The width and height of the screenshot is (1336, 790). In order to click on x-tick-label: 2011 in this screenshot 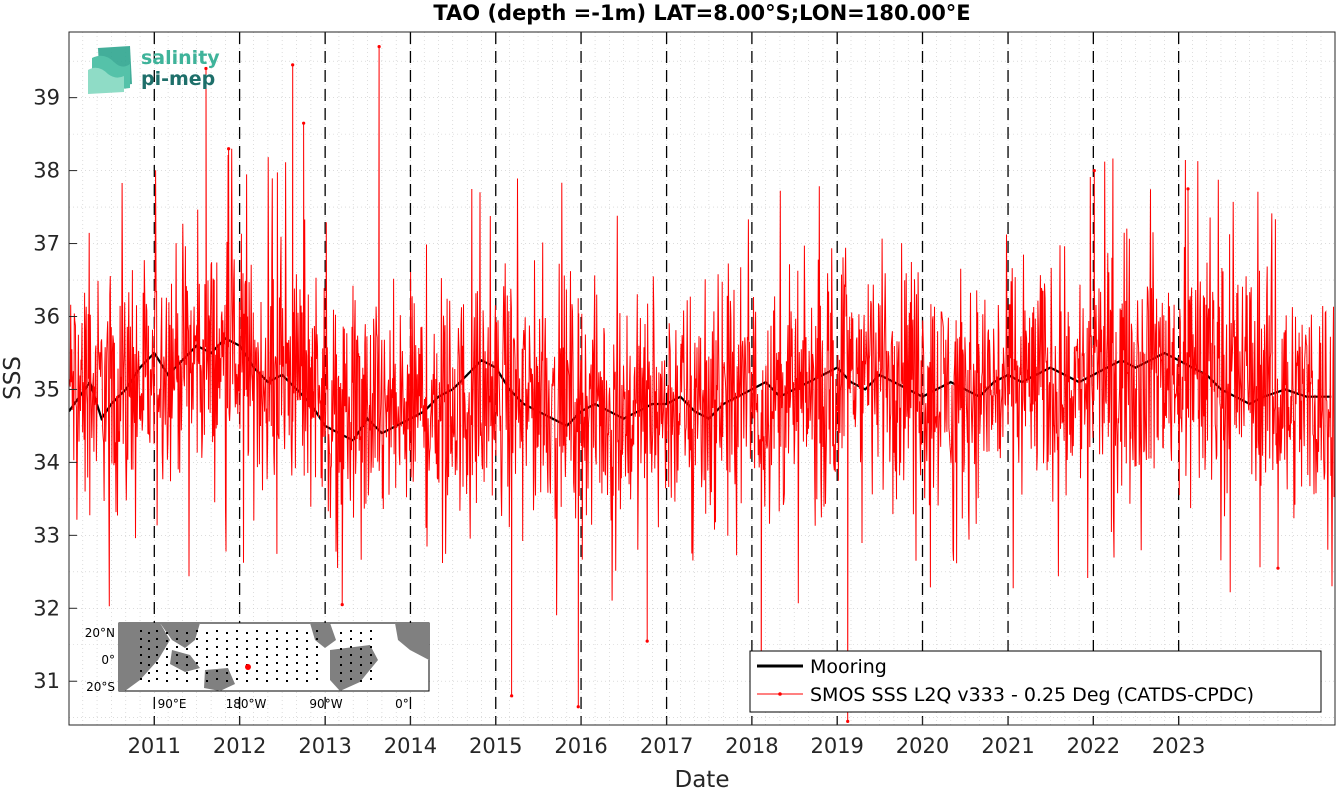, I will do `click(154, 746)`.